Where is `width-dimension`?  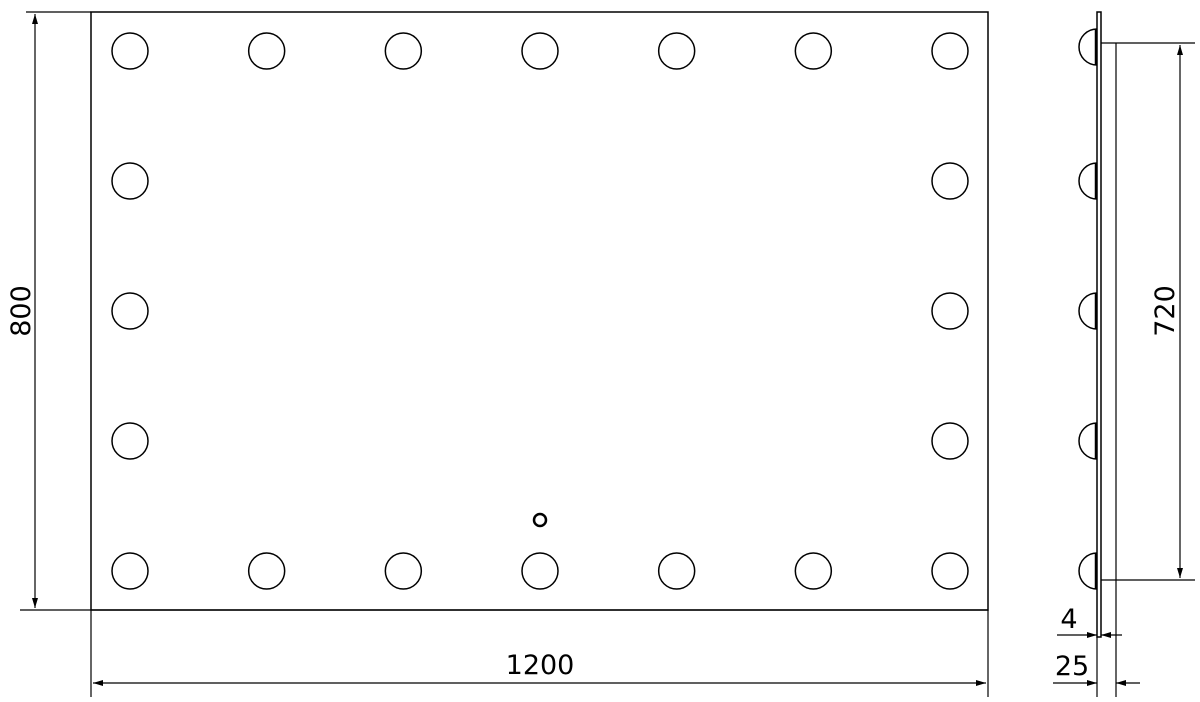 width-dimension is located at coordinates (539, 653).